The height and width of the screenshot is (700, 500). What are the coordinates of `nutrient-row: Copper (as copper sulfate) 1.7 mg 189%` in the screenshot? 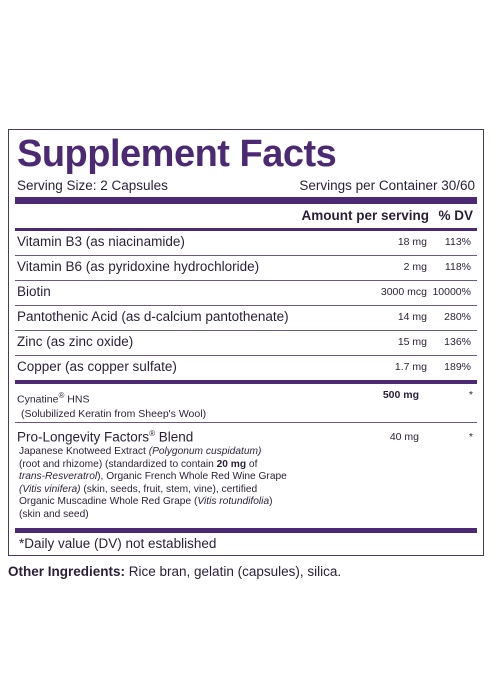 It's located at (246, 368).